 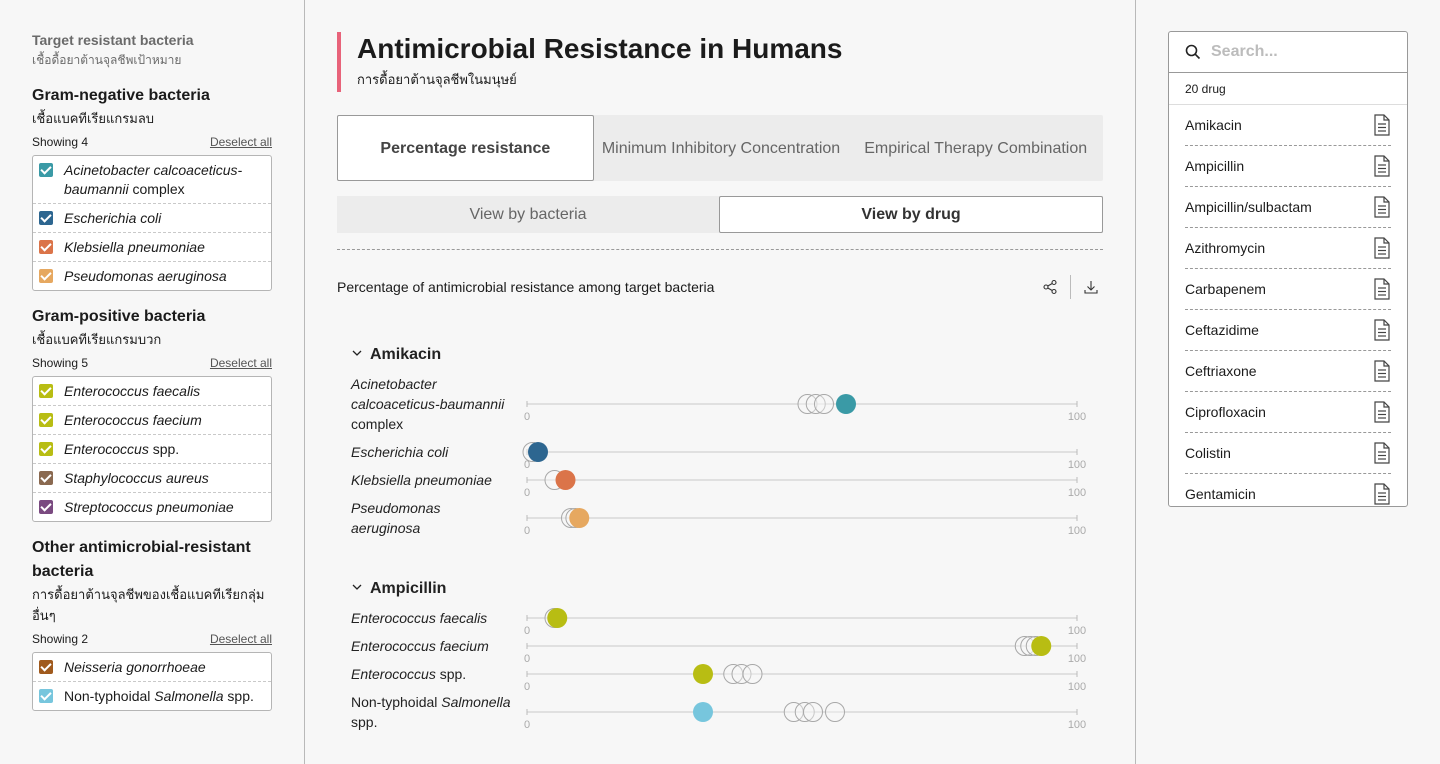 I want to click on label-species: Acinetobacter calcoaceticus-baumannii, so click(x=153, y=179).